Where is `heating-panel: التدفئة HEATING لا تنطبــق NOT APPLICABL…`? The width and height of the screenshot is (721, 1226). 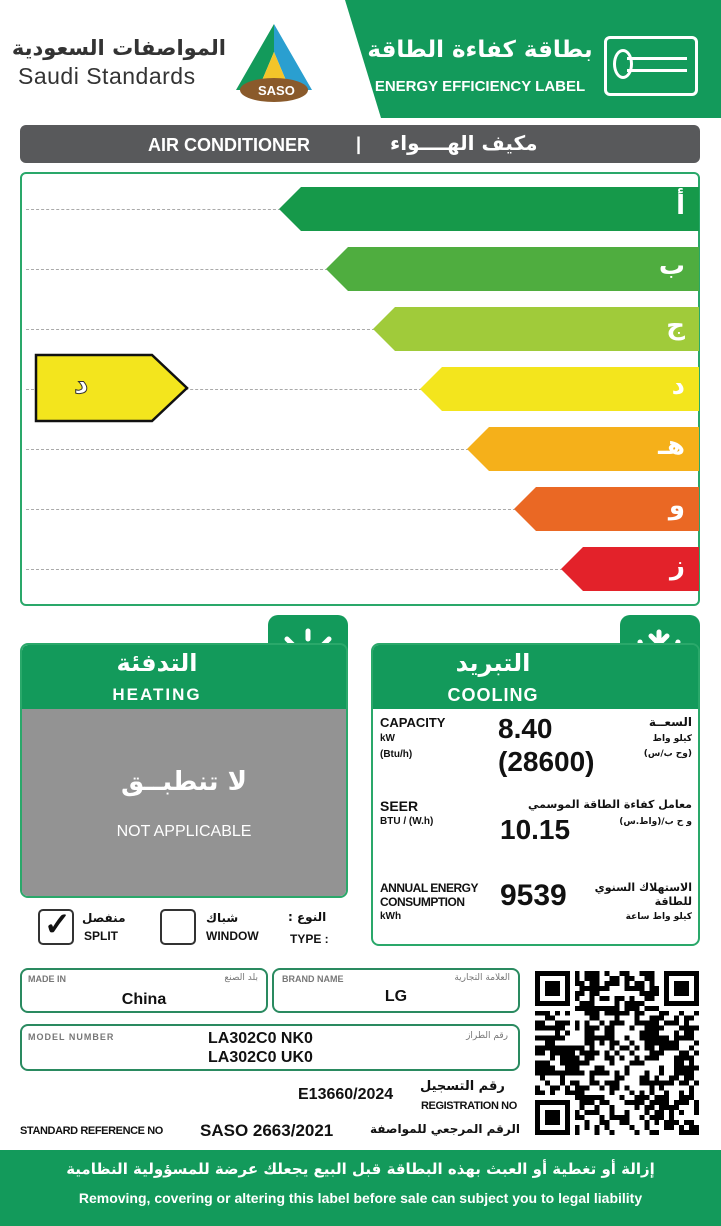
heating-panel: التدفئة HEATING لا تنطبــق NOT APPLICABL… is located at coordinates (184, 770).